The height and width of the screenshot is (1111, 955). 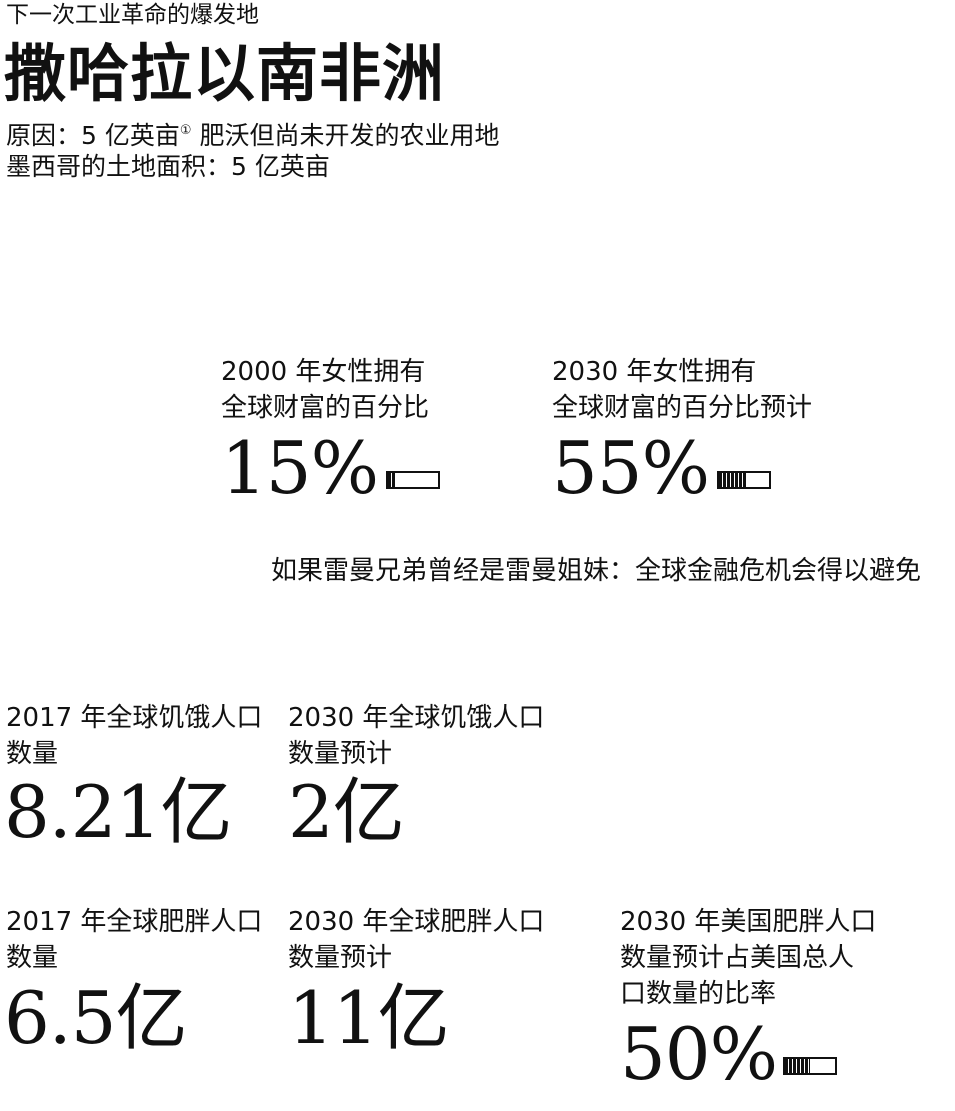 What do you see at coordinates (185, 130) in the screenshot?
I see `footnote-marker: ①` at bounding box center [185, 130].